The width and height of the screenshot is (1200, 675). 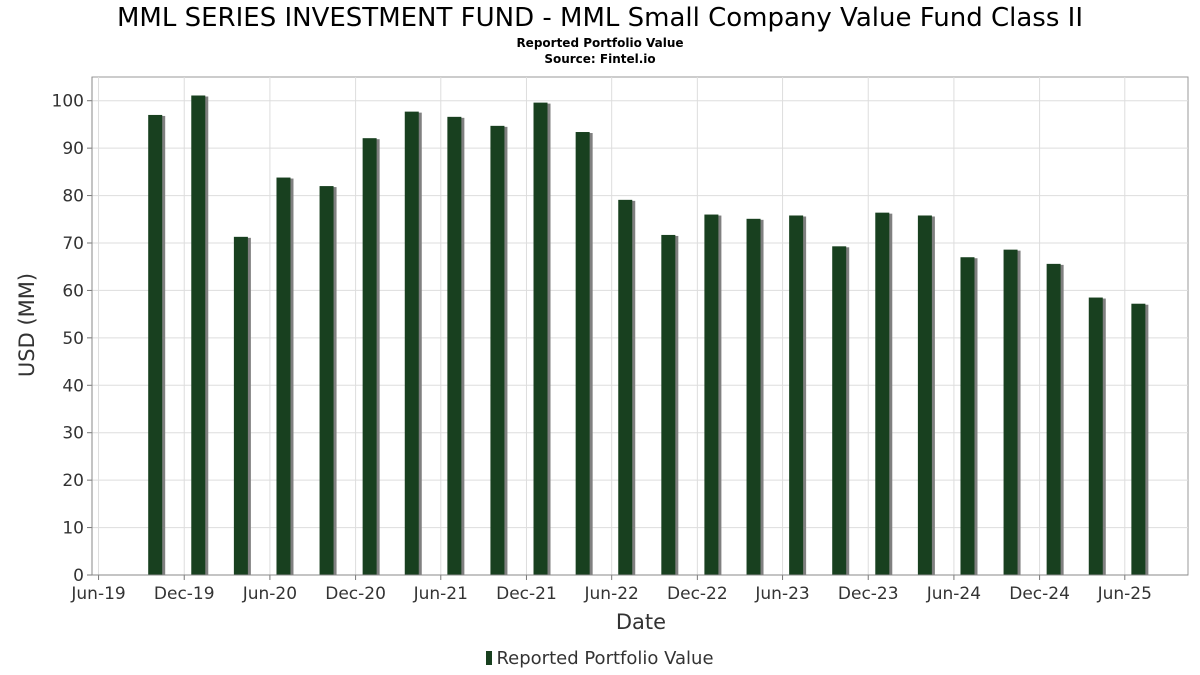 What do you see at coordinates (184, 594) in the screenshot?
I see `x-tick-label: Dec-19` at bounding box center [184, 594].